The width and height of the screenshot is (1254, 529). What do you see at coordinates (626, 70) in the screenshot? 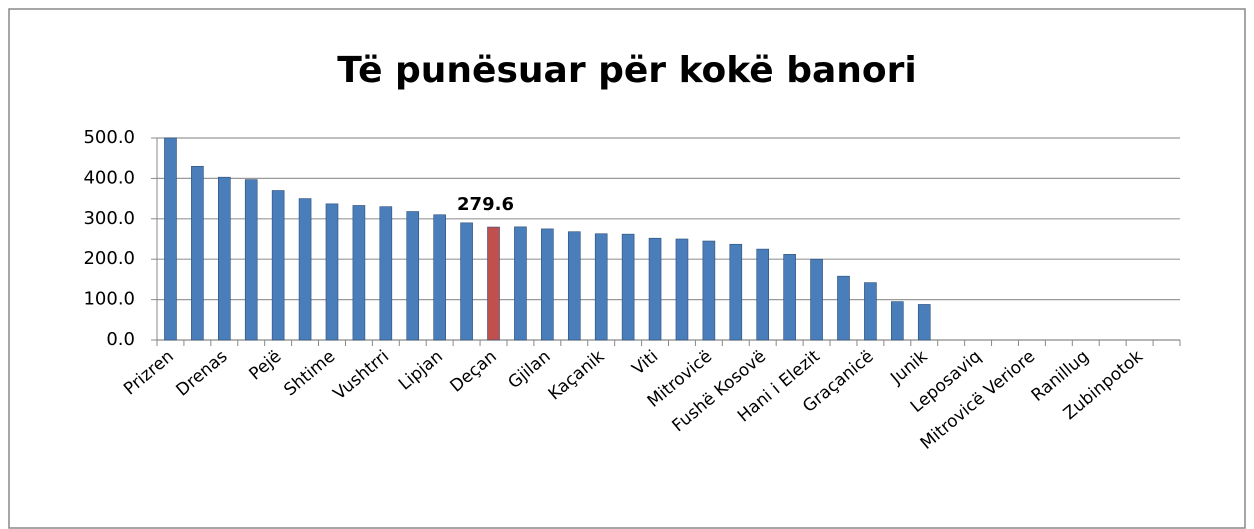
I see `chart-title: Të punësuar për kokë banori` at bounding box center [626, 70].